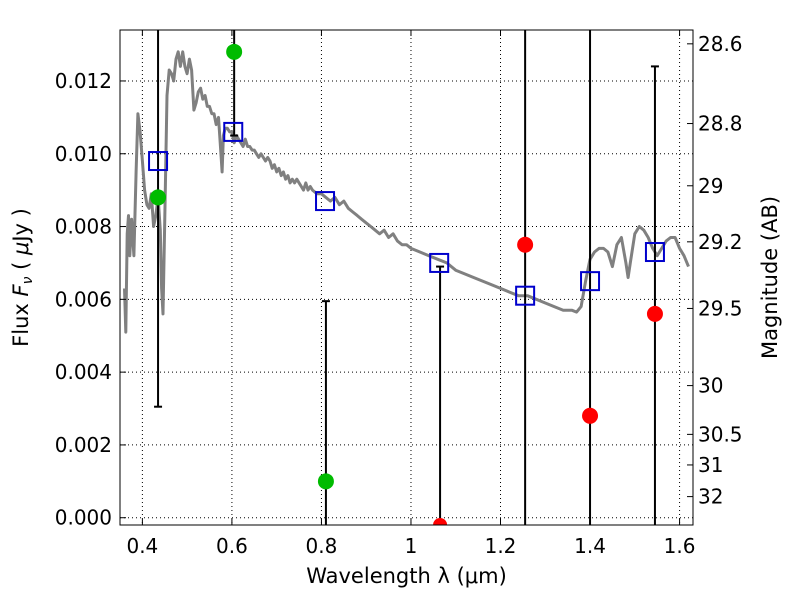  I want to click on right-tick-label: 30.5, so click(720, 434).